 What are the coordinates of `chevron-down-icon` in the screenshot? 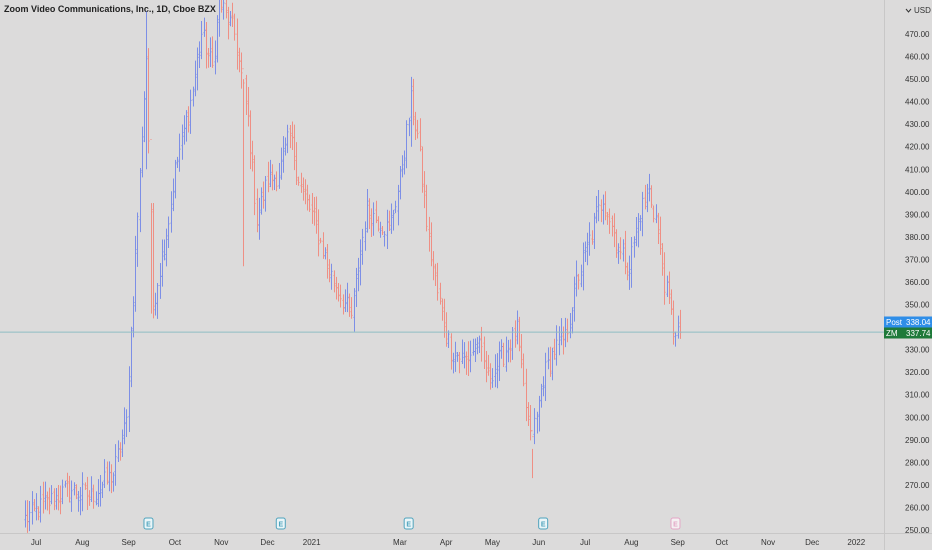 It's located at (908, 10).